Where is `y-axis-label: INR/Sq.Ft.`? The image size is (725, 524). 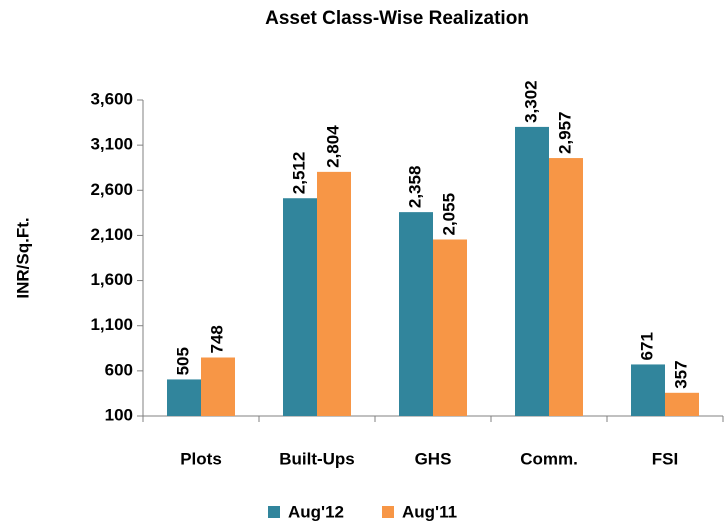
y-axis-label: INR/Sq.Ft. is located at coordinates (22, 257).